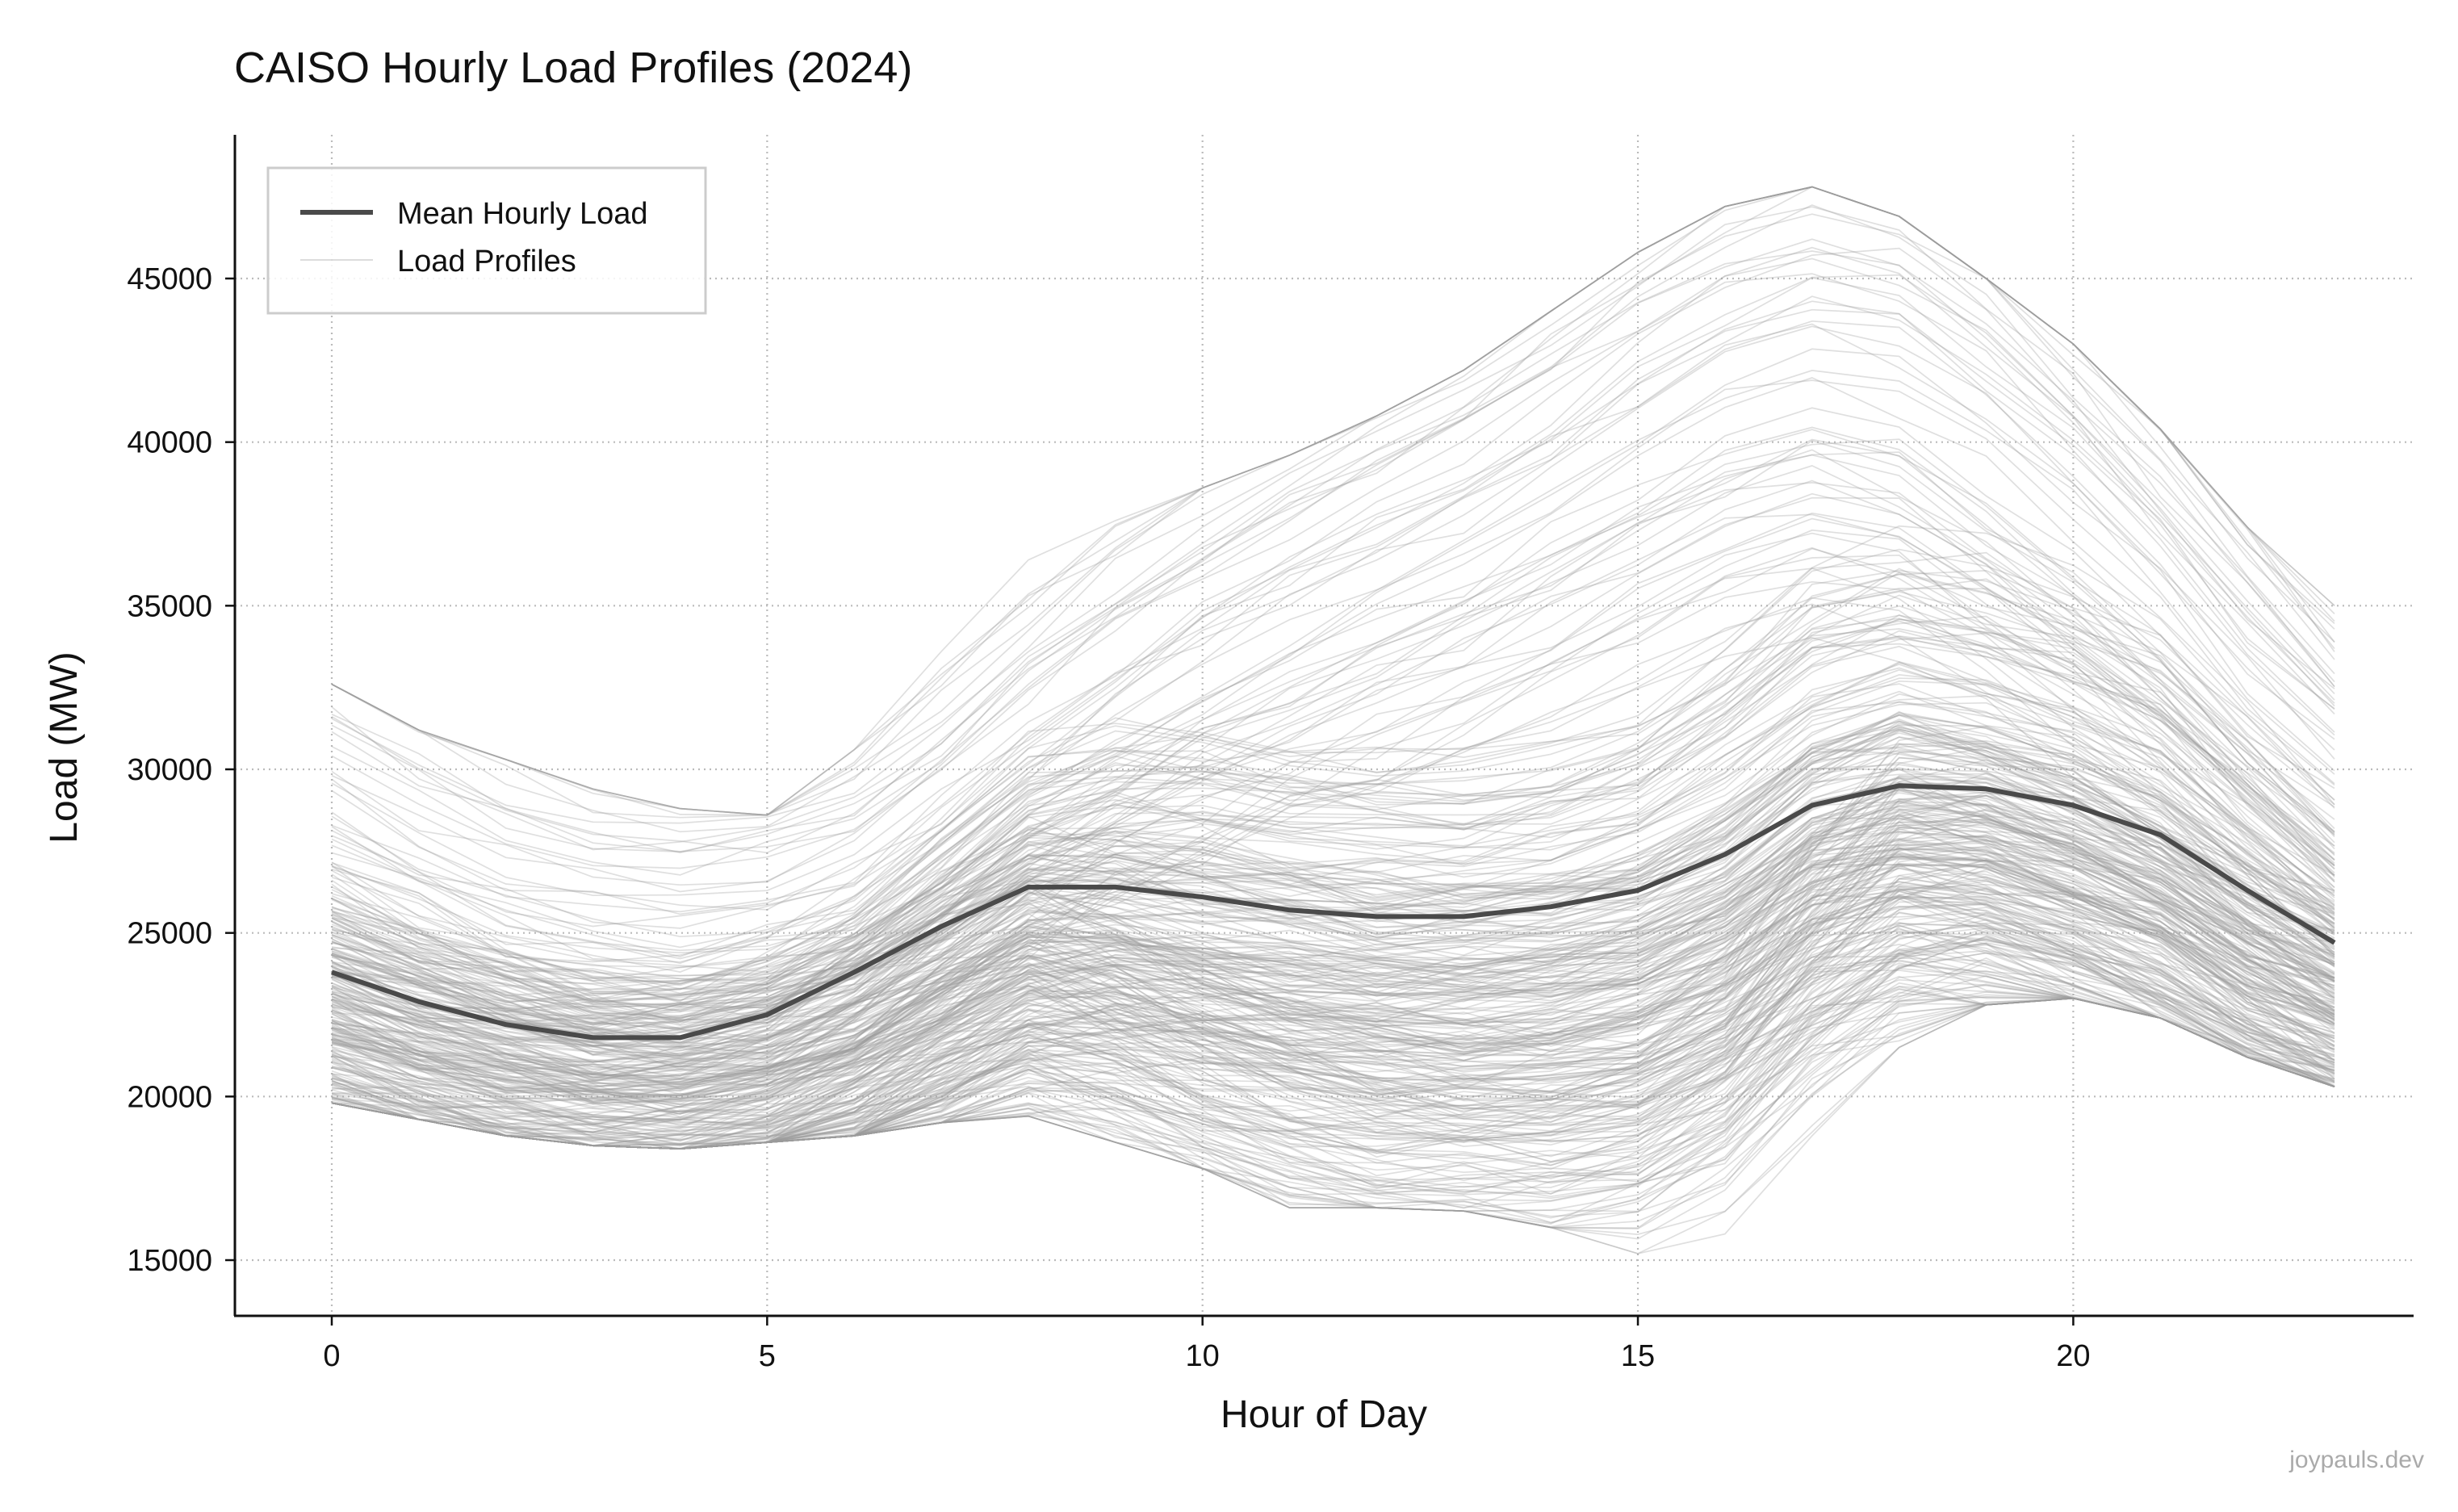 The height and width of the screenshot is (1512, 2458). Describe the element at coordinates (169, 1097) in the screenshot. I see `y-tick-label: 20000` at that location.